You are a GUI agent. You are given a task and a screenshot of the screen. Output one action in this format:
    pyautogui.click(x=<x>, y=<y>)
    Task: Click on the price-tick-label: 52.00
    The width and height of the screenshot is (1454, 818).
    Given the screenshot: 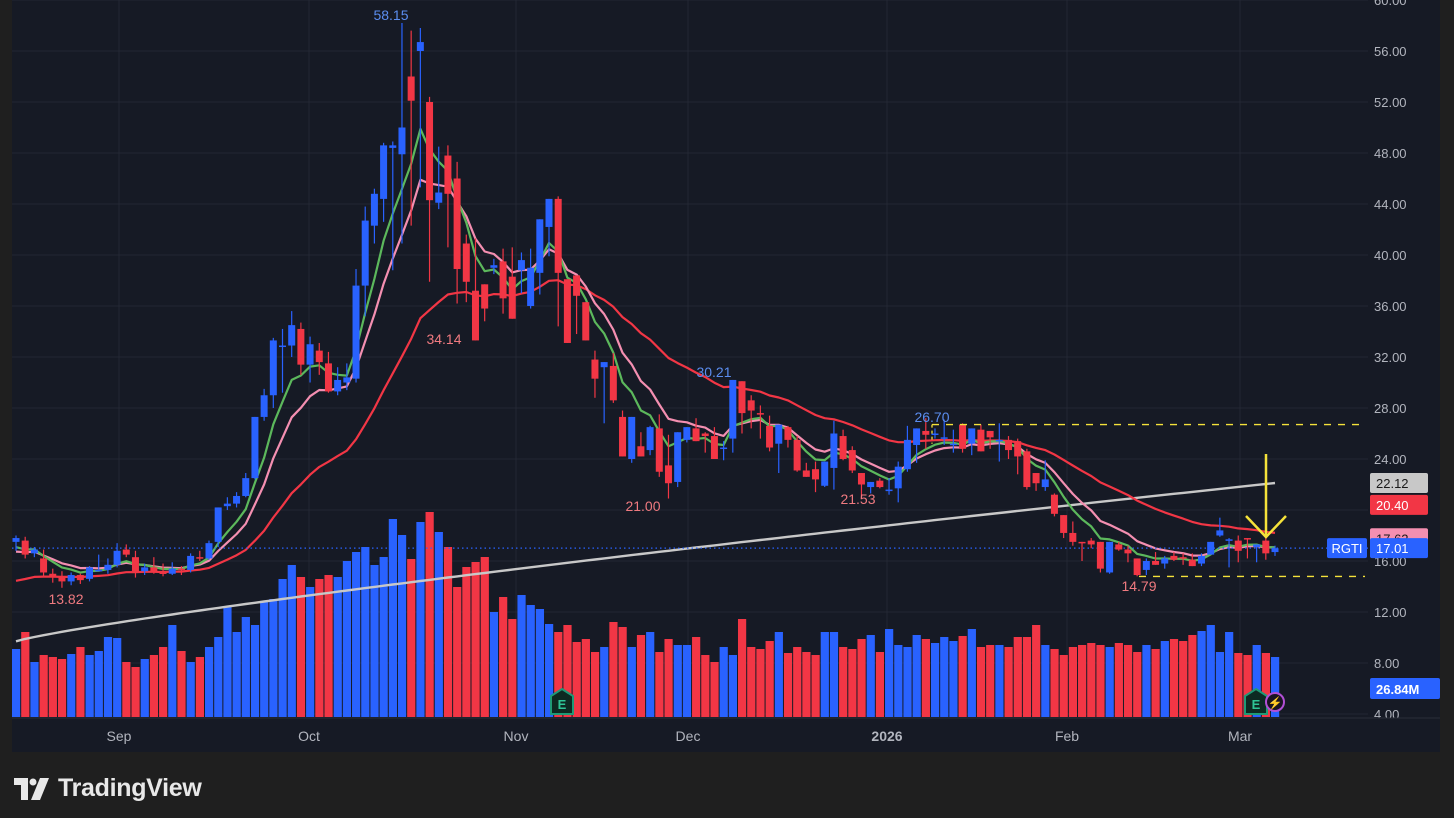 What is the action you would take?
    pyautogui.click(x=1390, y=102)
    